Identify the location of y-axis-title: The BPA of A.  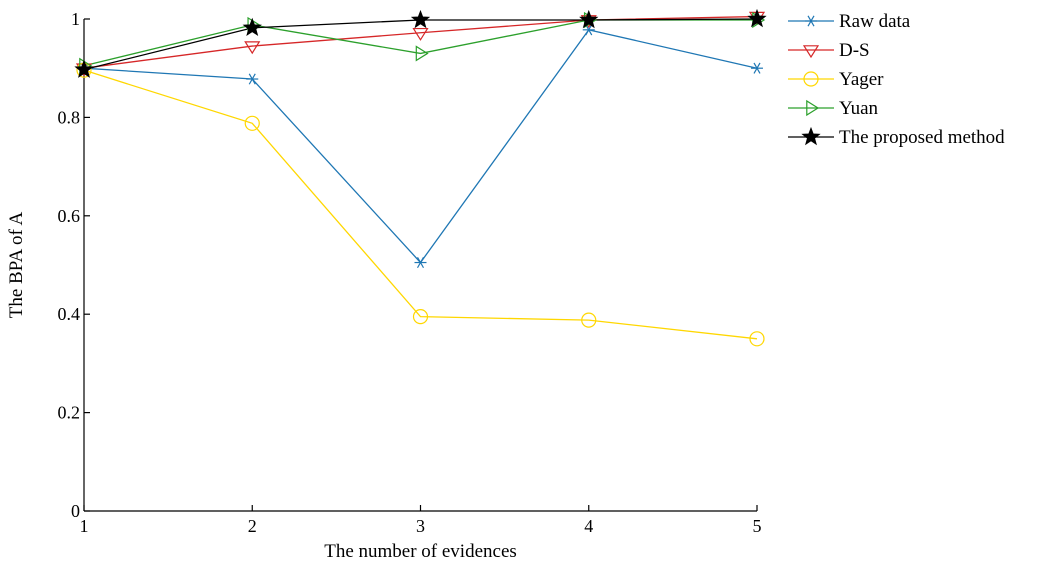
(16, 264).